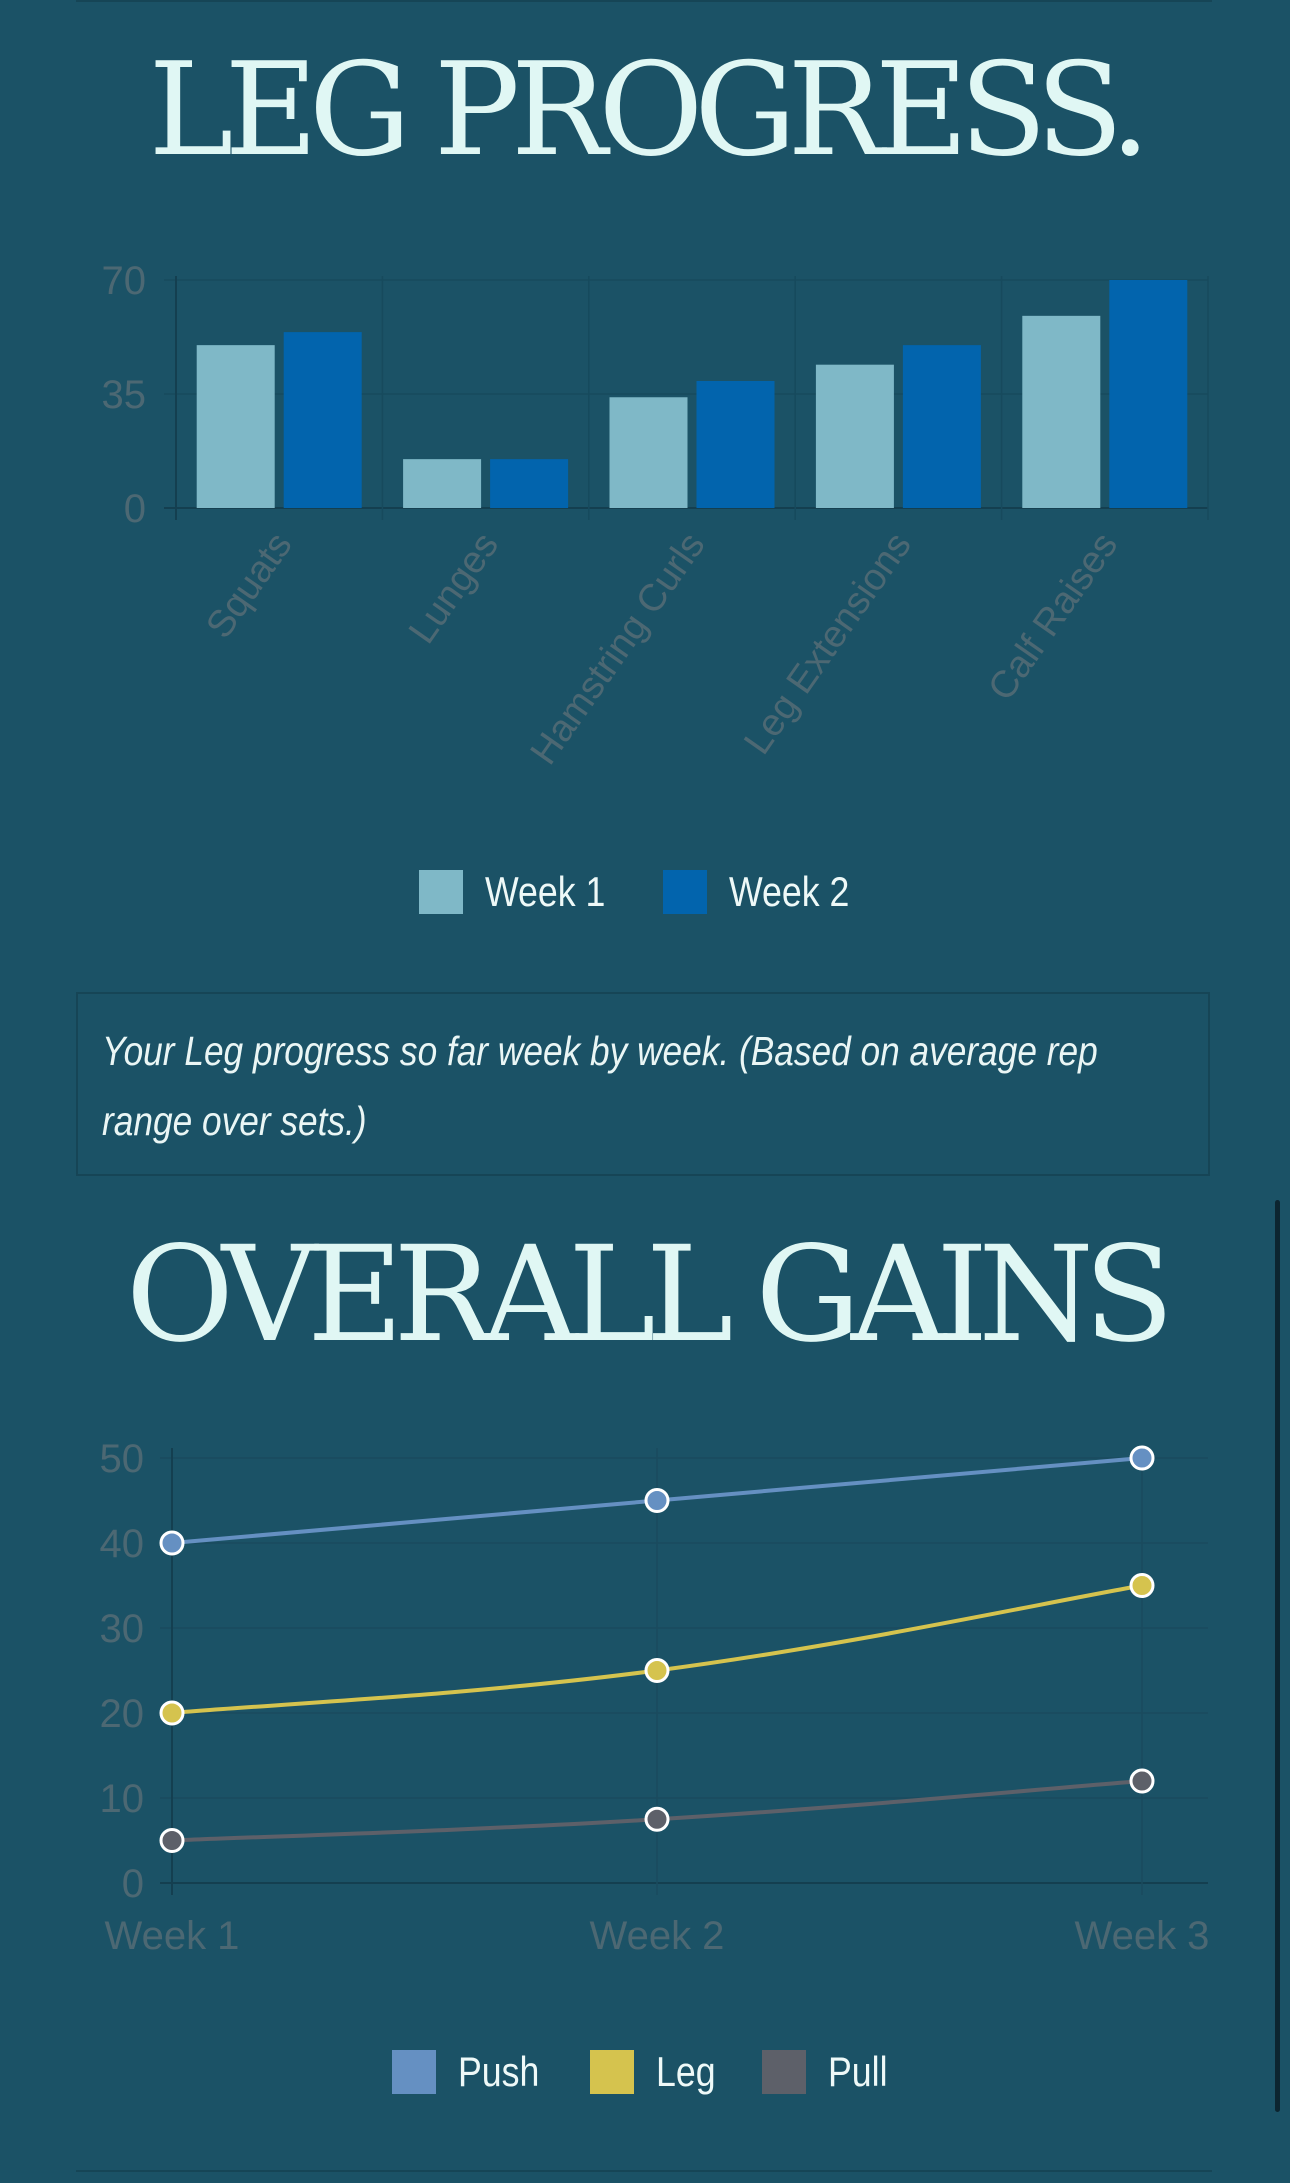 The width and height of the screenshot is (1290, 2183). I want to click on bar-week-1-calf-raises, so click(1061, 411).